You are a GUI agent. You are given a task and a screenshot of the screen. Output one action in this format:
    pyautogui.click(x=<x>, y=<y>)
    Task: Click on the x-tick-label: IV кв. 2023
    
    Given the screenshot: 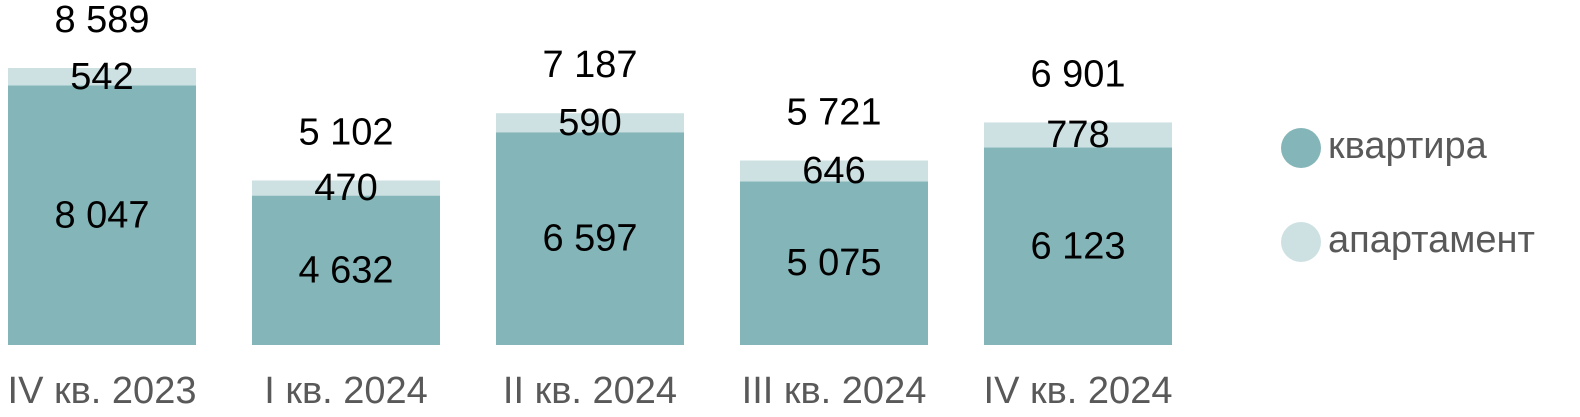 What is the action you would take?
    pyautogui.click(x=102, y=391)
    